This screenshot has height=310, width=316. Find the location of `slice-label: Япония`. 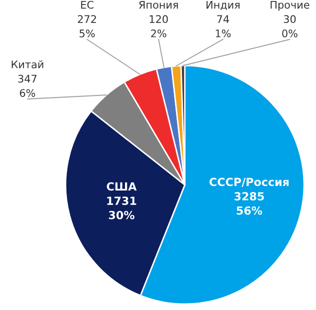

slice-label: Япония is located at coordinates (158, 4).